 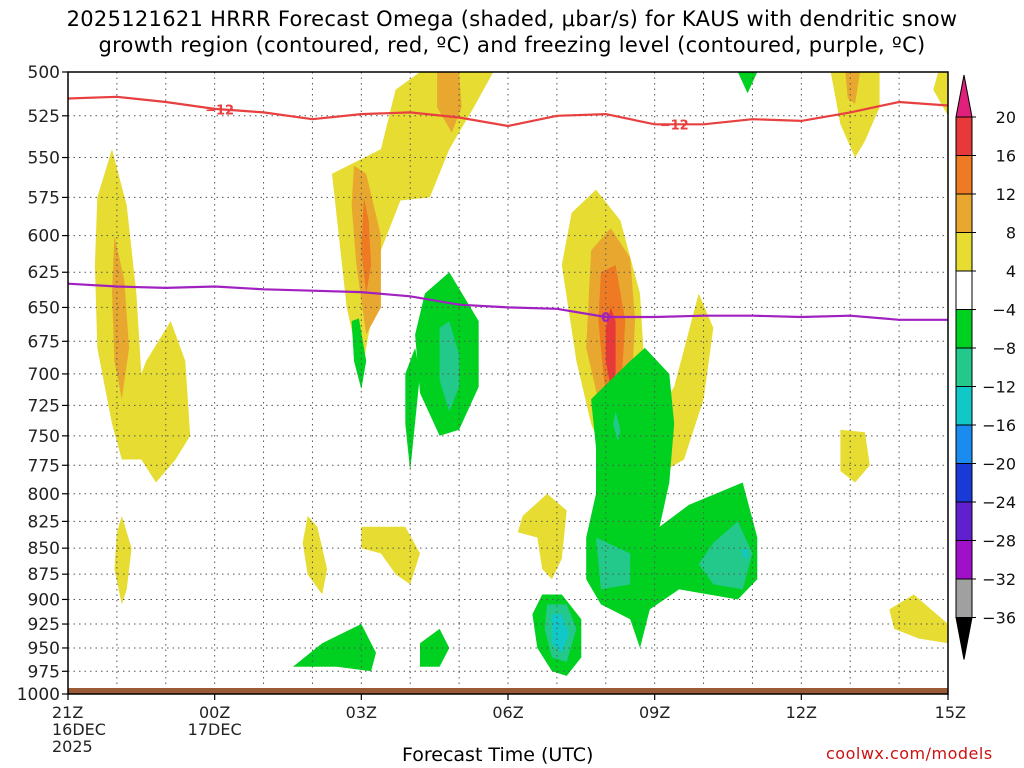 What do you see at coordinates (674, 125) in the screenshot?
I see `dgz-label-right: −12` at bounding box center [674, 125].